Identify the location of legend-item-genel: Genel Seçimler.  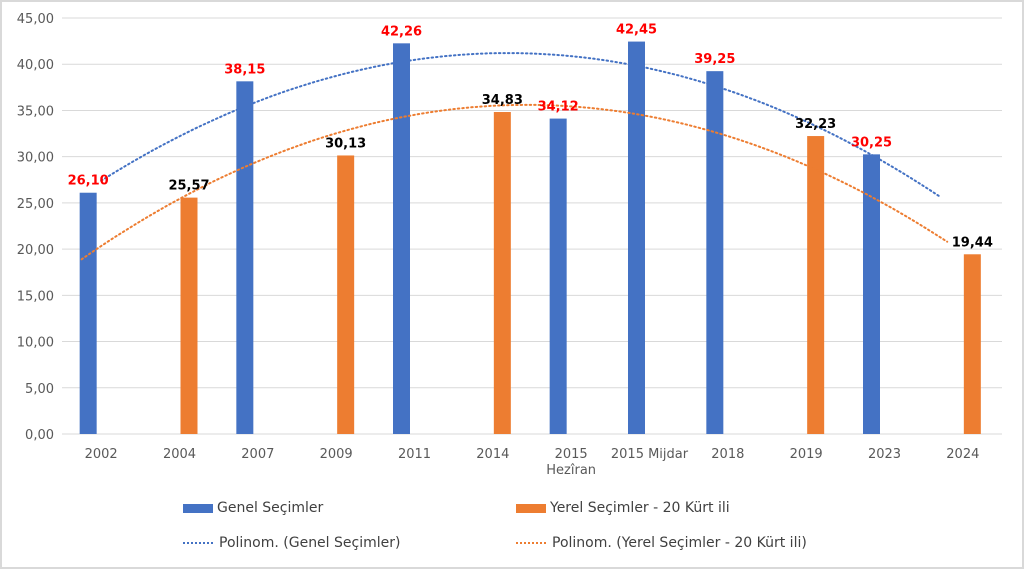
(253, 508).